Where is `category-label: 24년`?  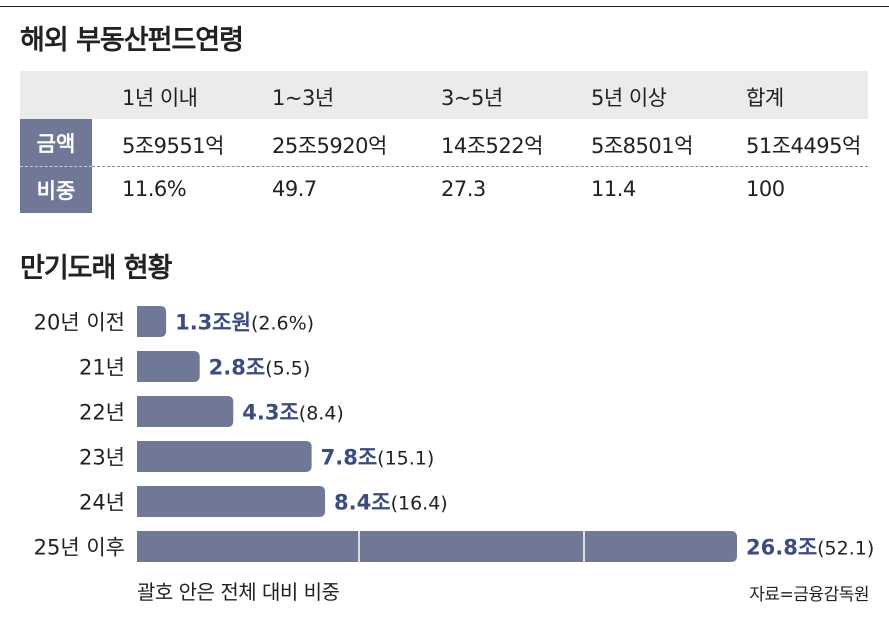 category-label: 24년 is located at coordinates (102, 503).